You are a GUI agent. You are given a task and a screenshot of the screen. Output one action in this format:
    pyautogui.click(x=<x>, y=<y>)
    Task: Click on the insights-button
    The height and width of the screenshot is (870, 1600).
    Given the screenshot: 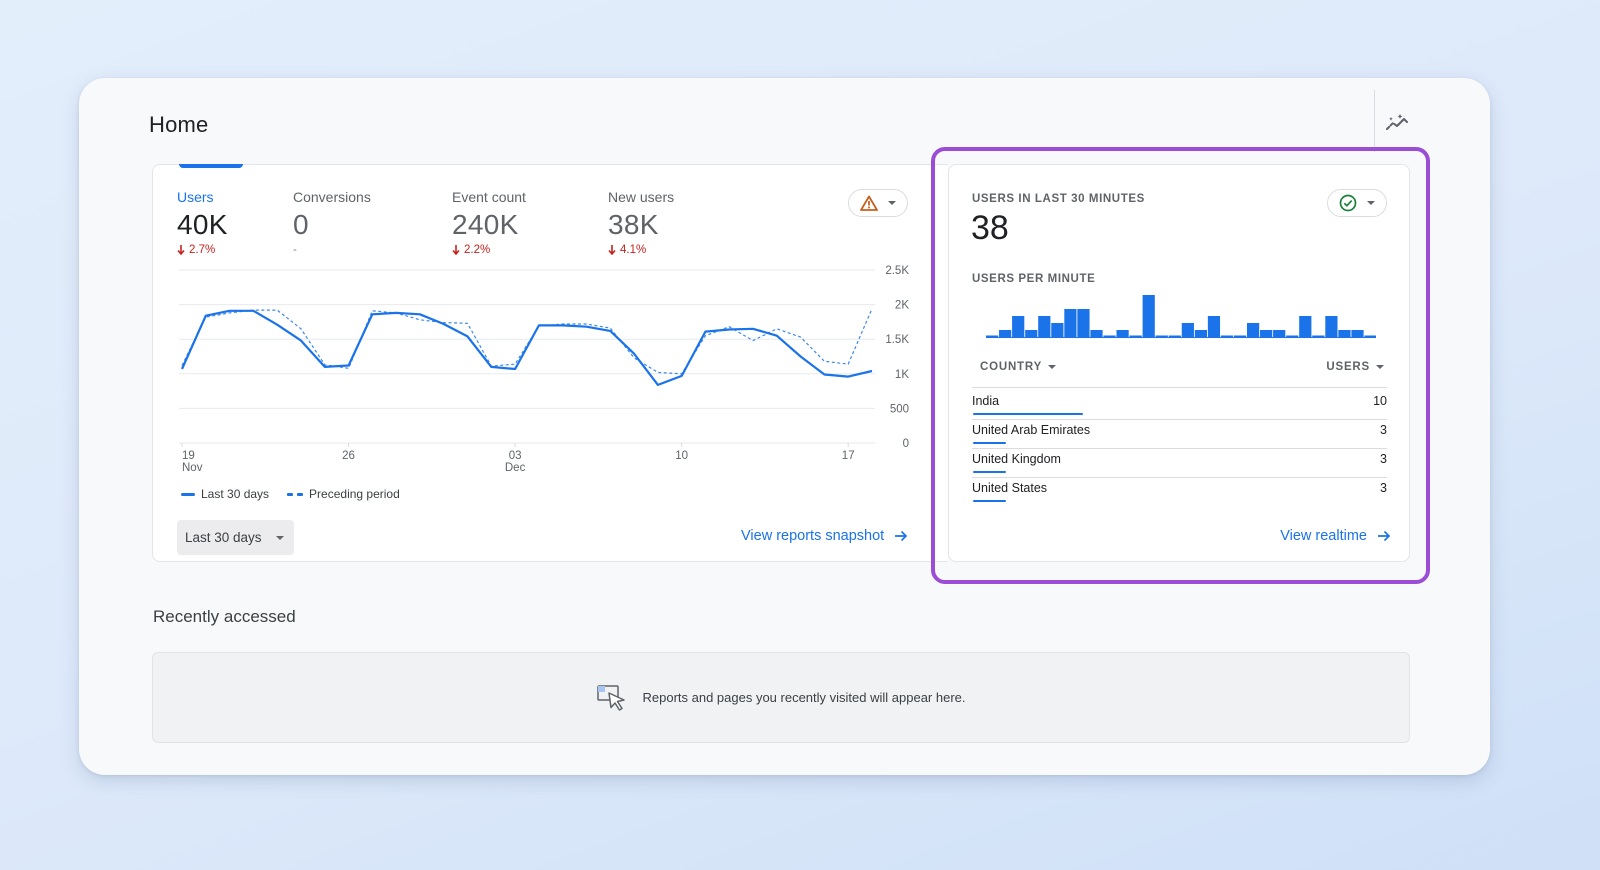 What is the action you would take?
    pyautogui.click(x=1397, y=123)
    